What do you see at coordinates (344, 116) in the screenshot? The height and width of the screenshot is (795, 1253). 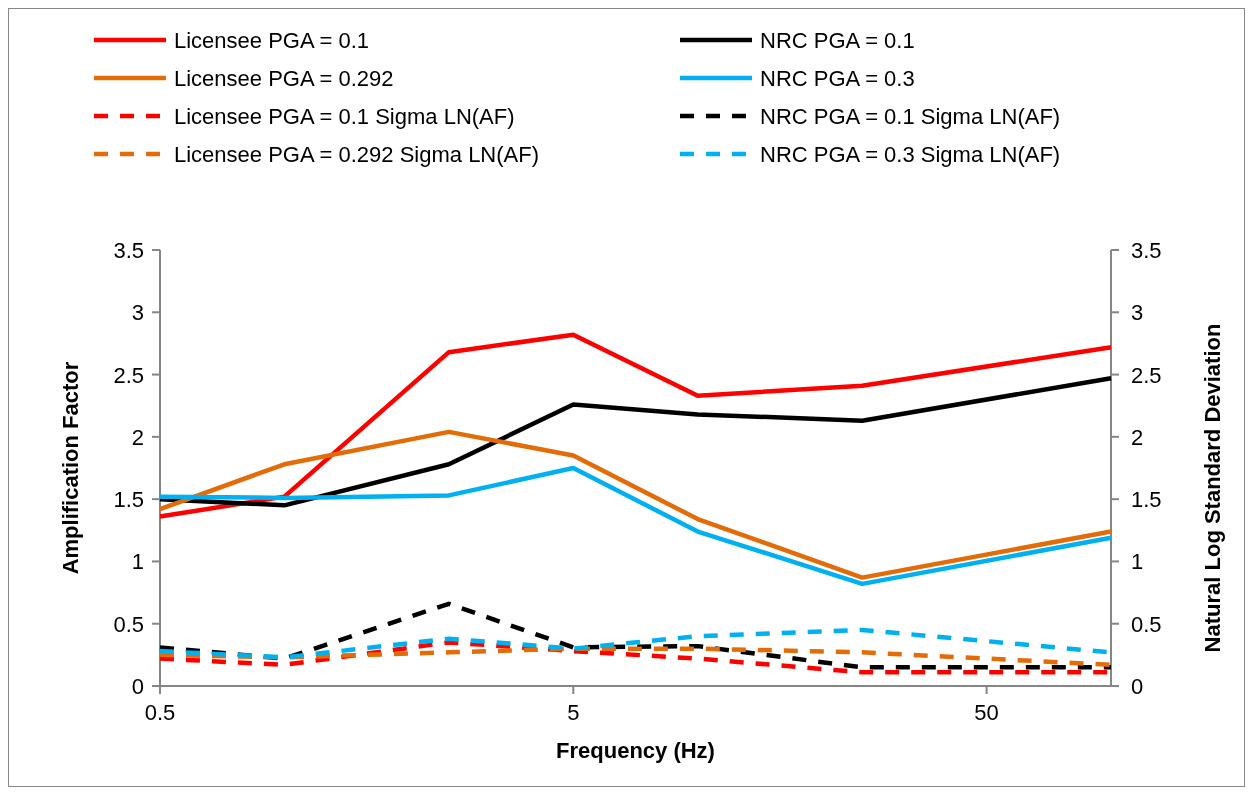 I see `legend-label: Licensee PGA = 0.1 Sigma LN(AF)` at bounding box center [344, 116].